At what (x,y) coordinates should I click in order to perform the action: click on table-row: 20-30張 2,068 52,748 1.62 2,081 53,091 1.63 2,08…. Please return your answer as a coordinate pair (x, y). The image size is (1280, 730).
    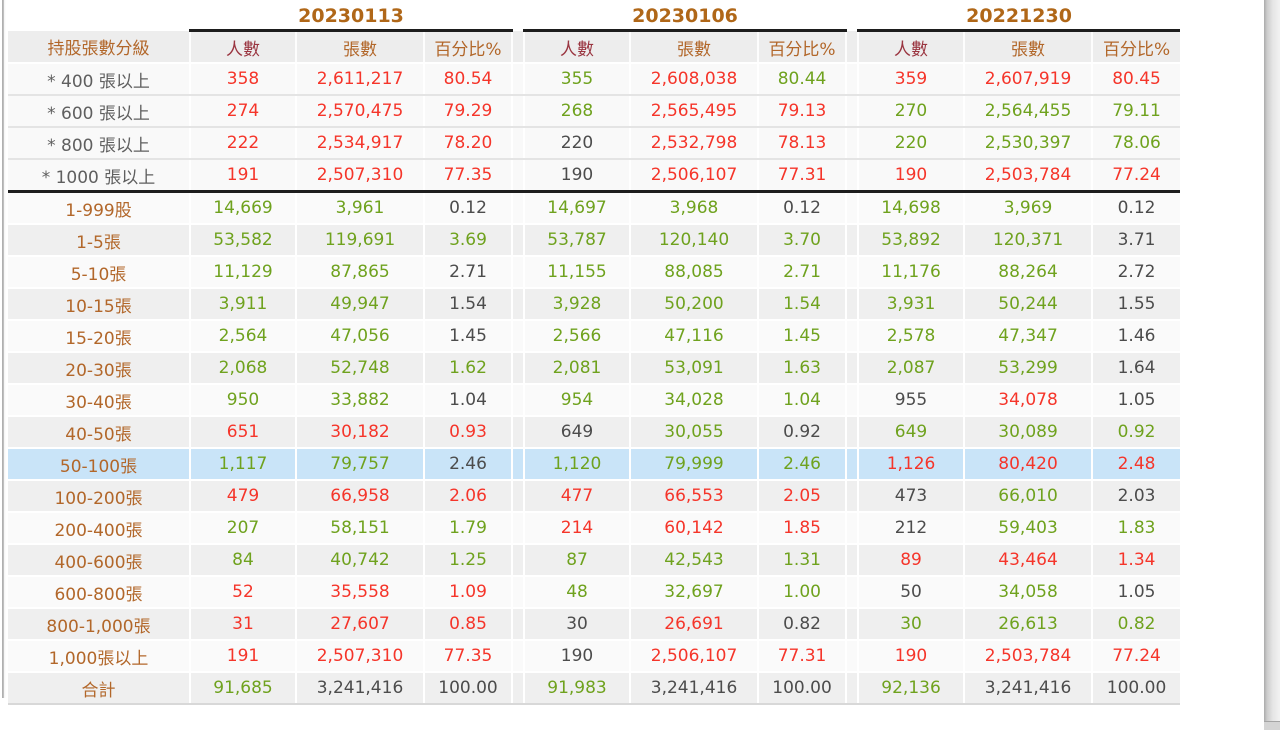
    Looking at the image, I should click on (594, 368).